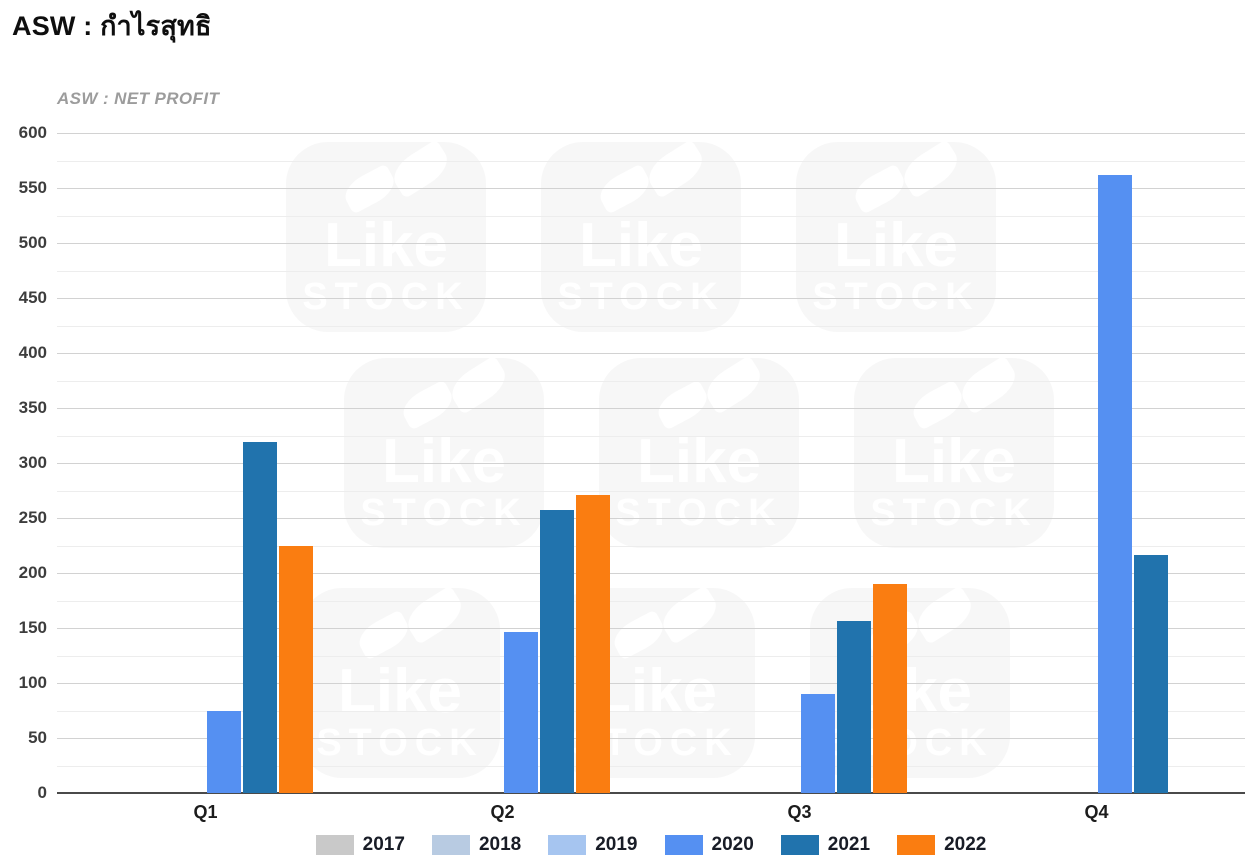 The image size is (1257, 861). Describe the element at coordinates (32, 407) in the screenshot. I see `y-axis-label-350: 350` at that location.